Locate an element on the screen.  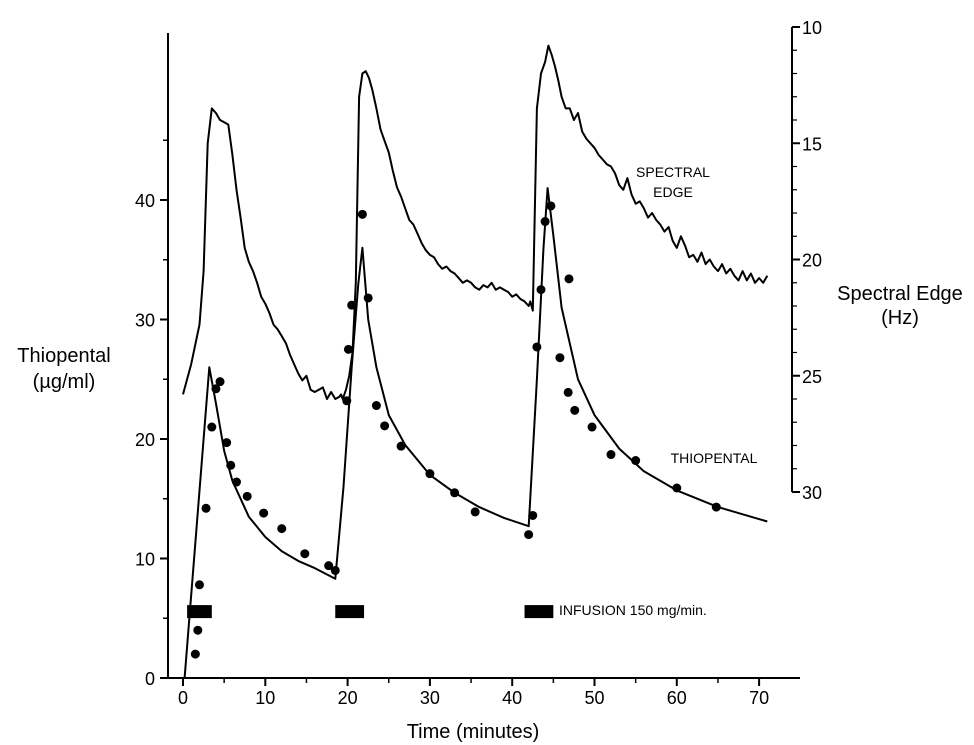
x-tick-label: 60 is located at coordinates (677, 698).